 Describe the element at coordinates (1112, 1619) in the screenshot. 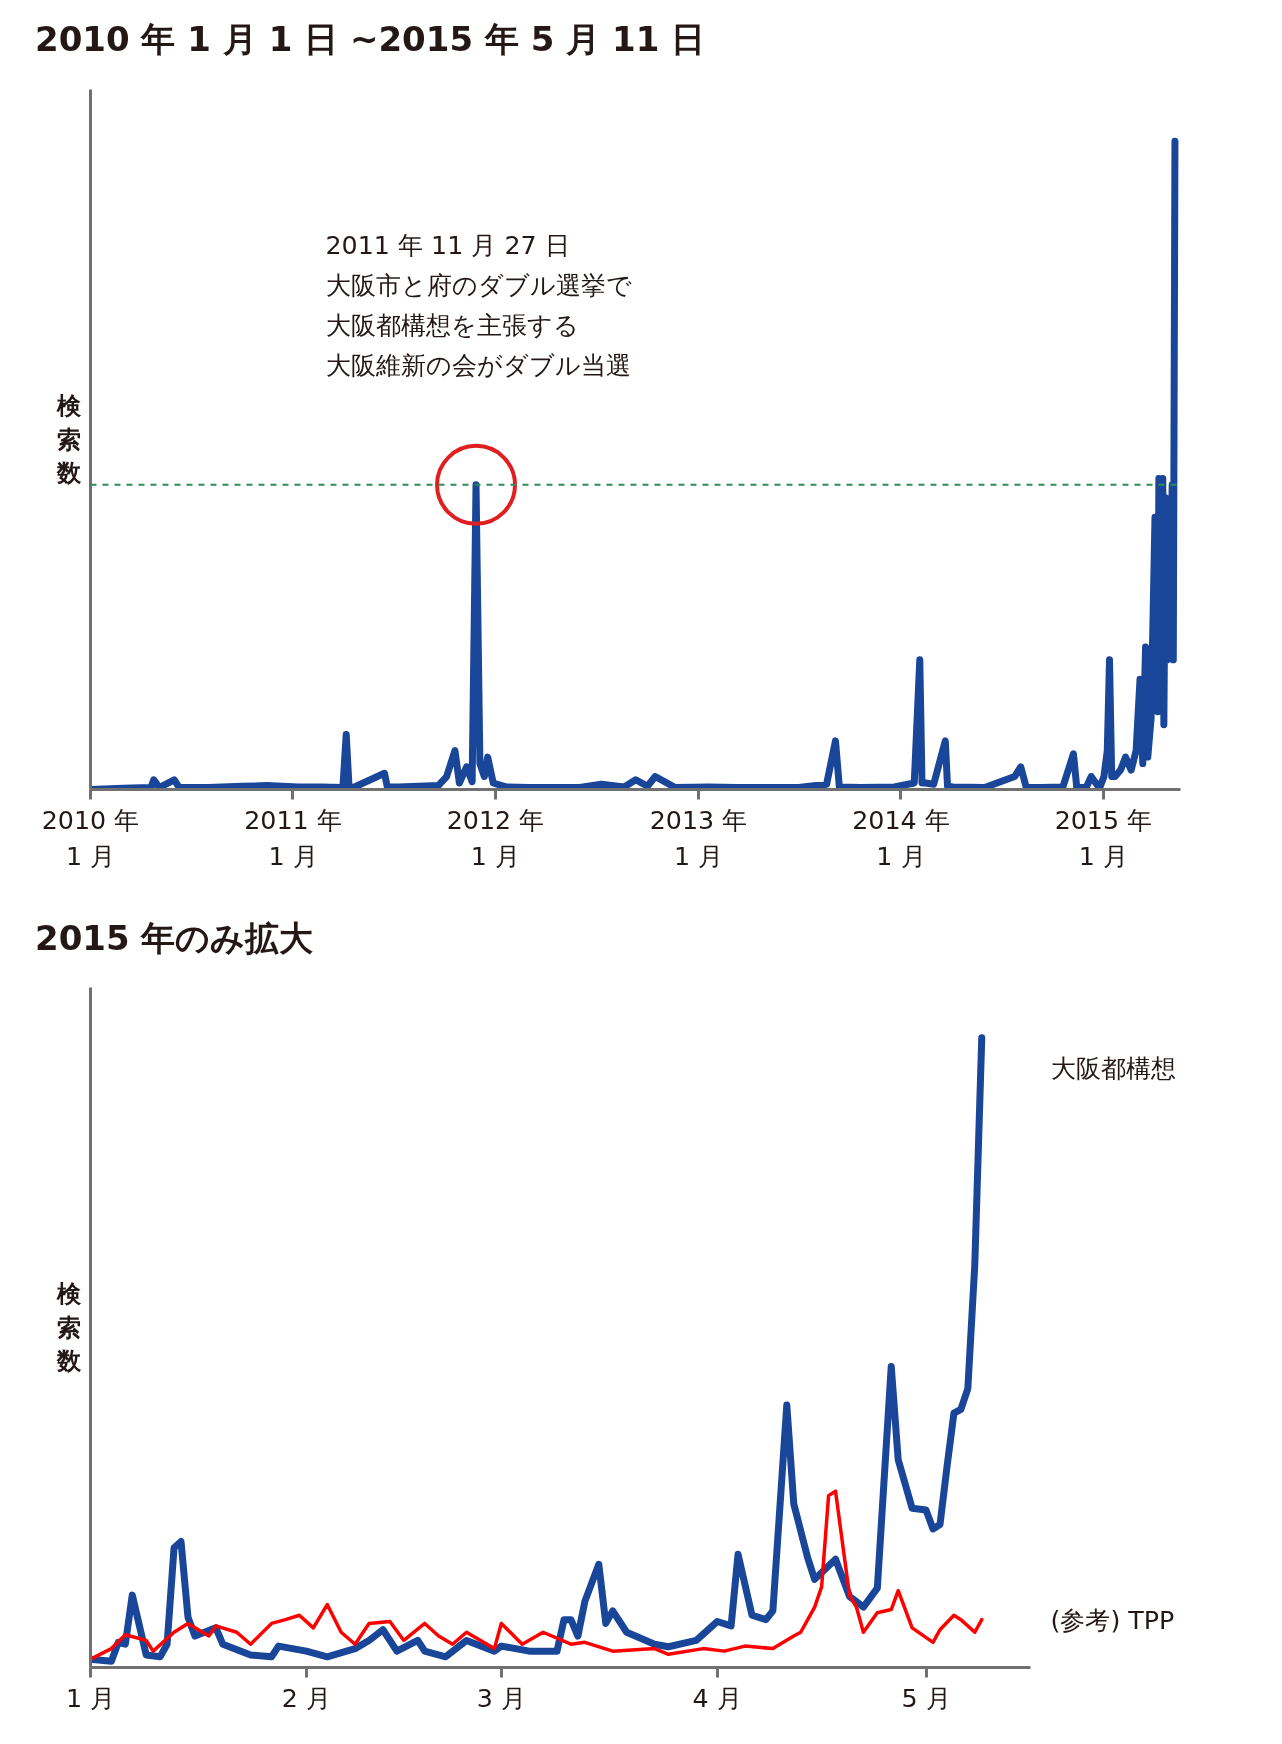

I see `text: (参考) TPP` at that location.